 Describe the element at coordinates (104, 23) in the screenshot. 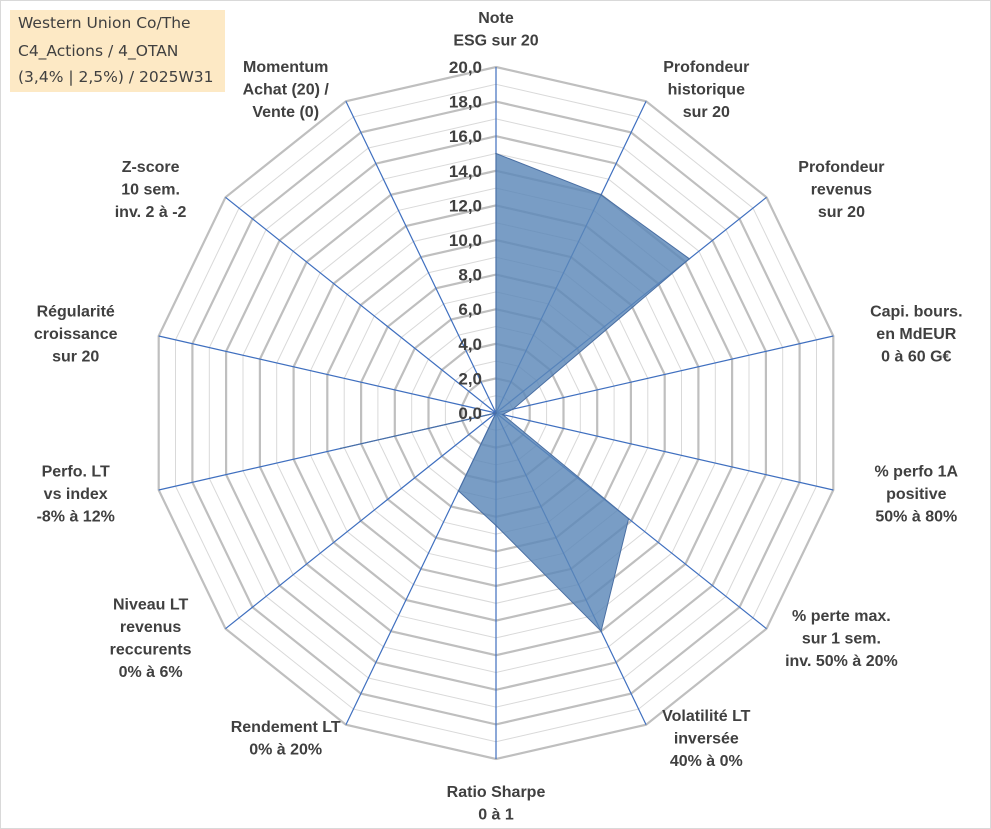

I see `info-line-company: Western Union Co/The` at that location.